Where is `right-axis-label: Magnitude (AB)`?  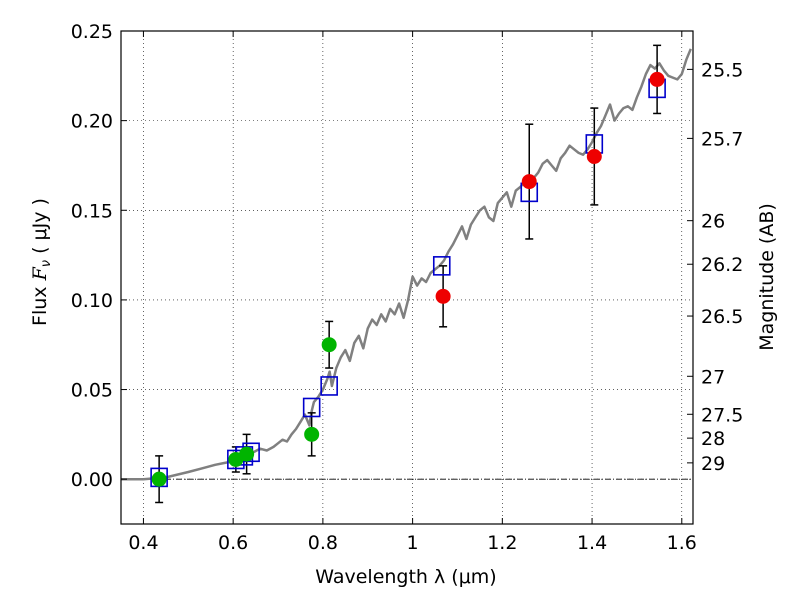 right-axis-label: Magnitude (AB) is located at coordinates (767, 277).